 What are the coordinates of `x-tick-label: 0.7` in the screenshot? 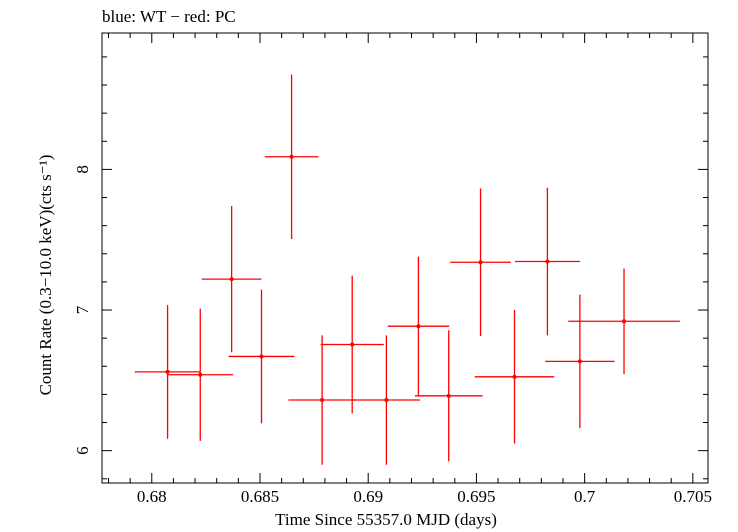 It's located at (585, 496).